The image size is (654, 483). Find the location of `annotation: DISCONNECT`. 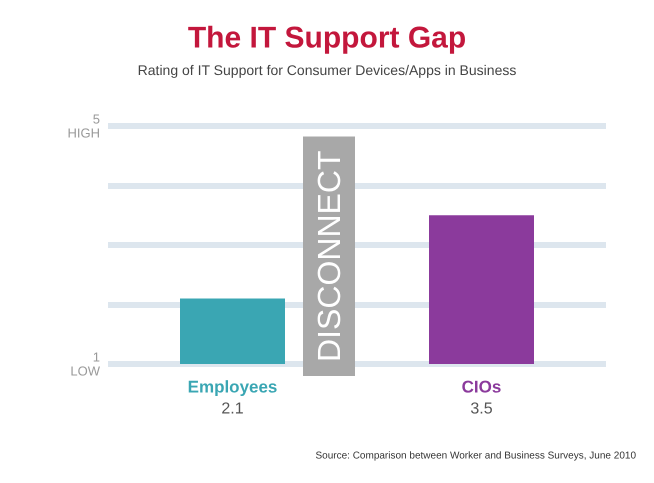

annotation: DISCONNECT is located at coordinates (329, 256).